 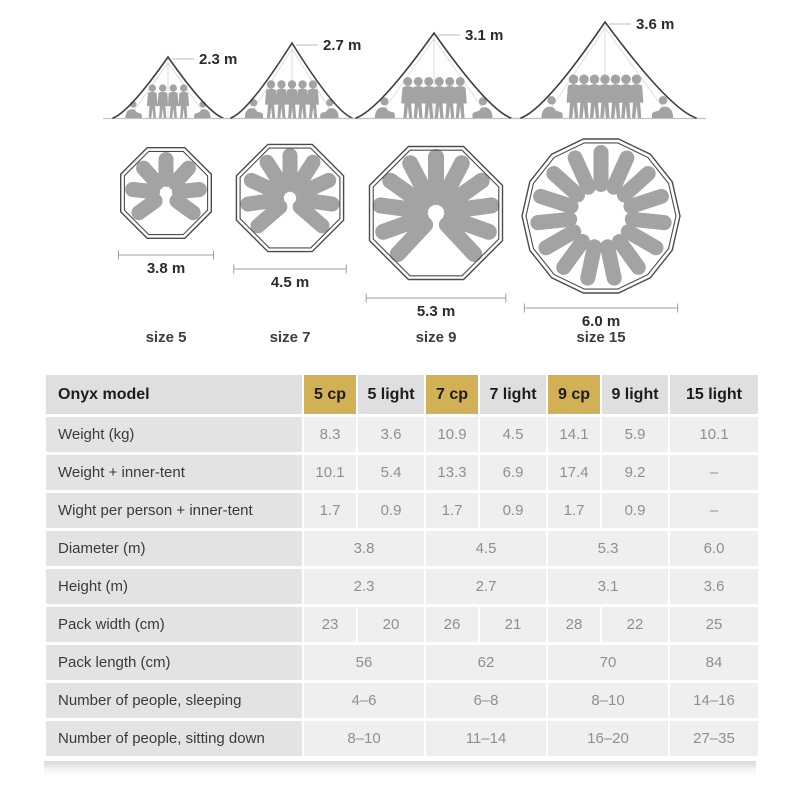 I want to click on spec-value: 8.3, so click(x=330, y=434).